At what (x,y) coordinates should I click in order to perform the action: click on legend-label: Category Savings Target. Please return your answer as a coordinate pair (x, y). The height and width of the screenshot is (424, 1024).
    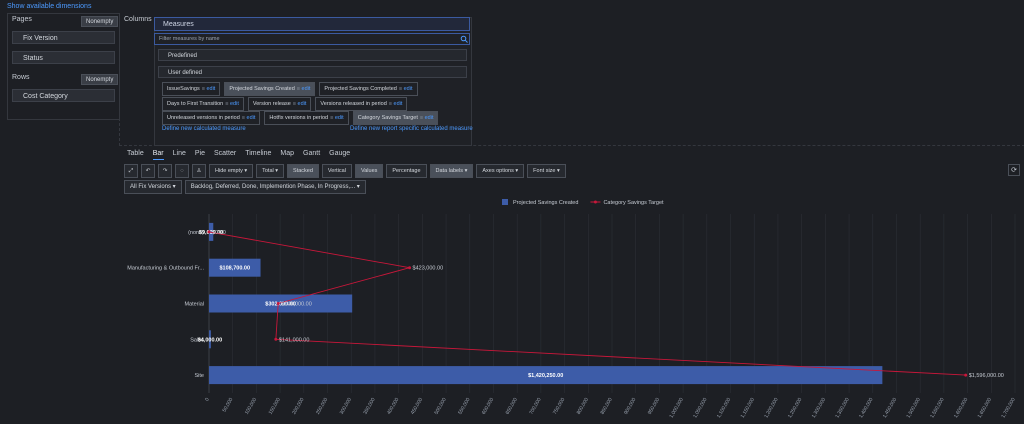
    Looking at the image, I should click on (633, 203).